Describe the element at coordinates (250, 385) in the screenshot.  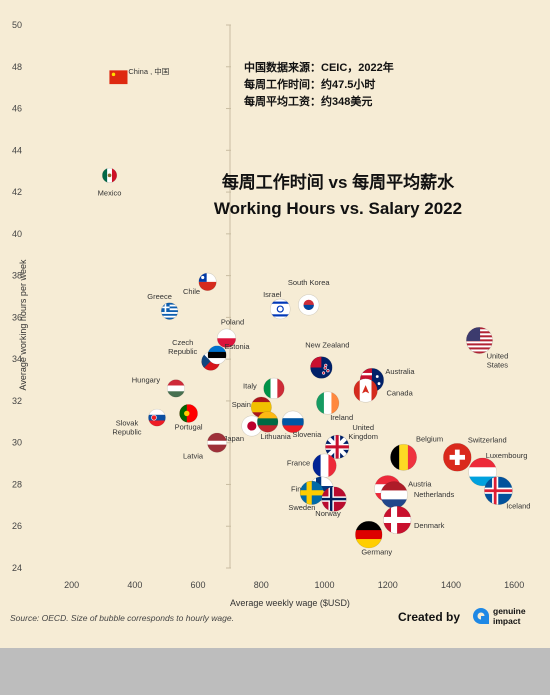
I see `point-label: Italy` at that location.